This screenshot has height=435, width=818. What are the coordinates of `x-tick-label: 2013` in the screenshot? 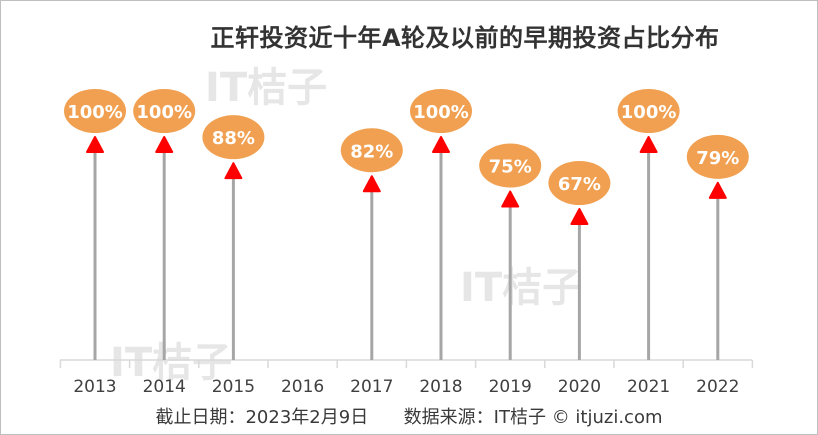 It's located at (94, 387).